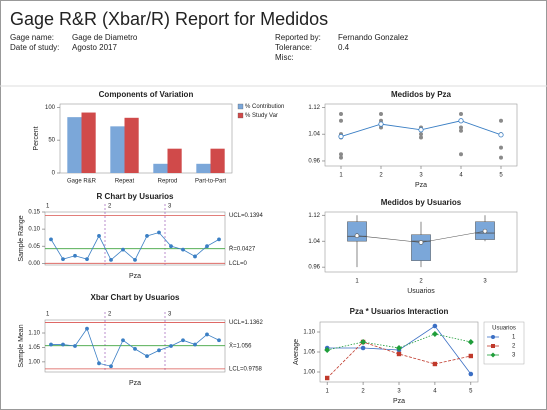 This screenshot has width=547, height=410. What do you see at coordinates (344, 47) in the screenshot?
I see `field-value: 0.4` at bounding box center [344, 47].